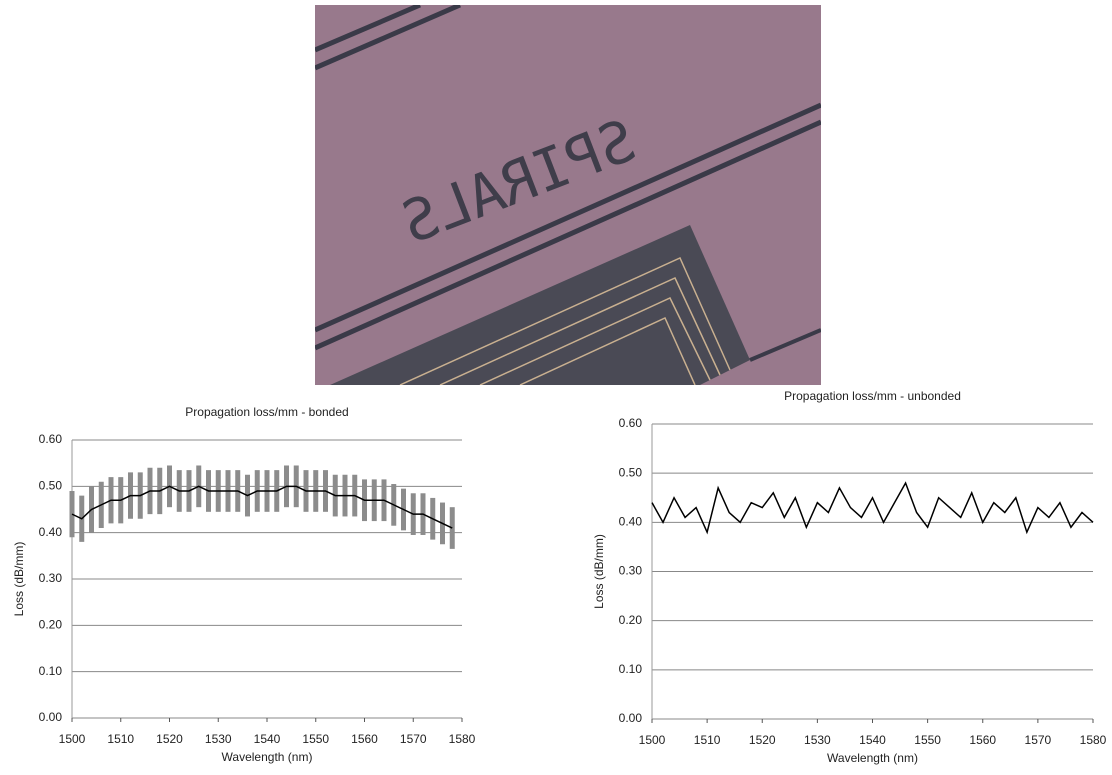 This screenshot has height=775, width=1112. I want to click on chart-title: Propagation loss/mm - bonded, so click(266, 412).